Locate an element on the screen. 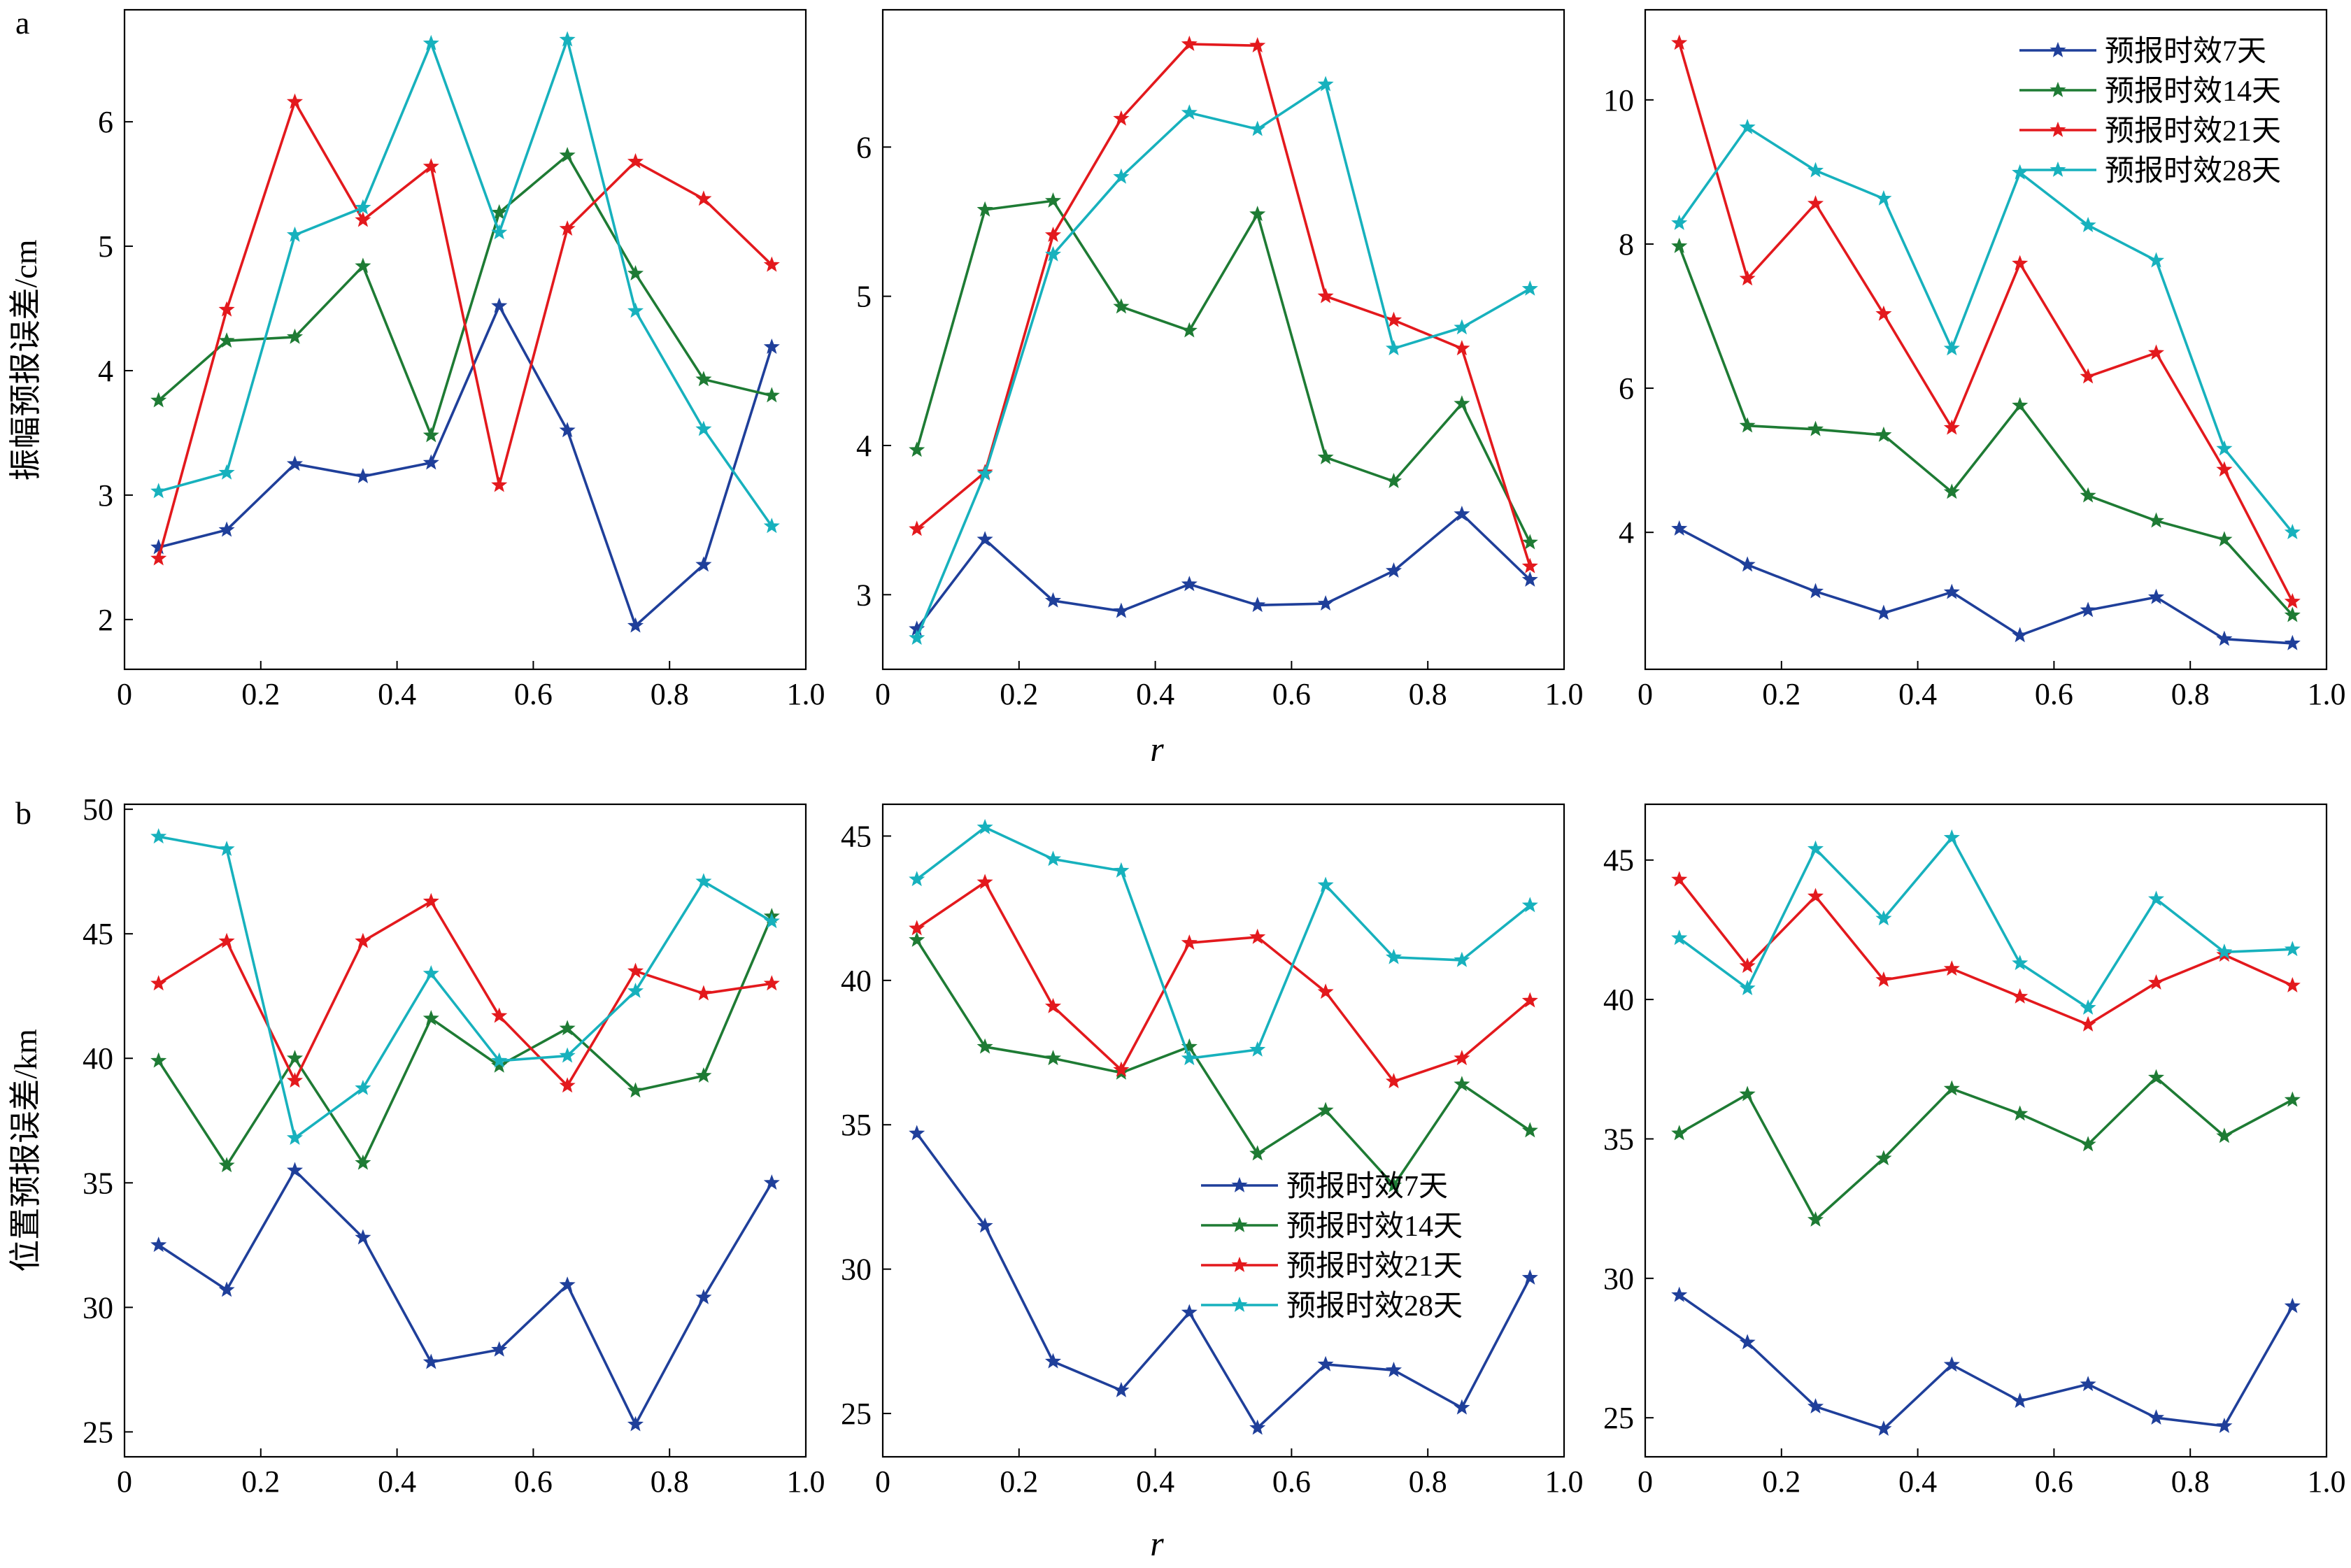 The height and width of the screenshot is (1568, 2351). y-tick-label: 35 is located at coordinates (1618, 1139).